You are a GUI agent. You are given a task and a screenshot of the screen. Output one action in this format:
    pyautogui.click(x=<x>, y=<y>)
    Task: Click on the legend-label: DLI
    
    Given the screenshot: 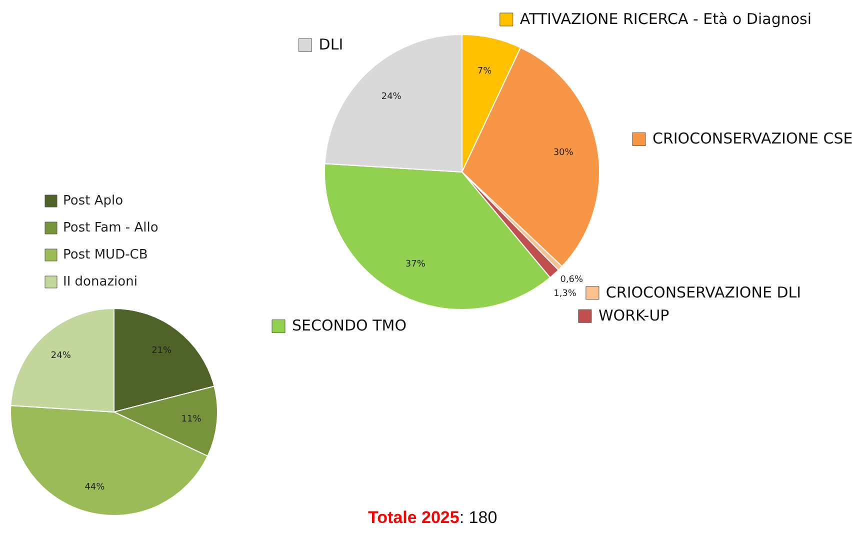 What is the action you would take?
    pyautogui.click(x=331, y=45)
    